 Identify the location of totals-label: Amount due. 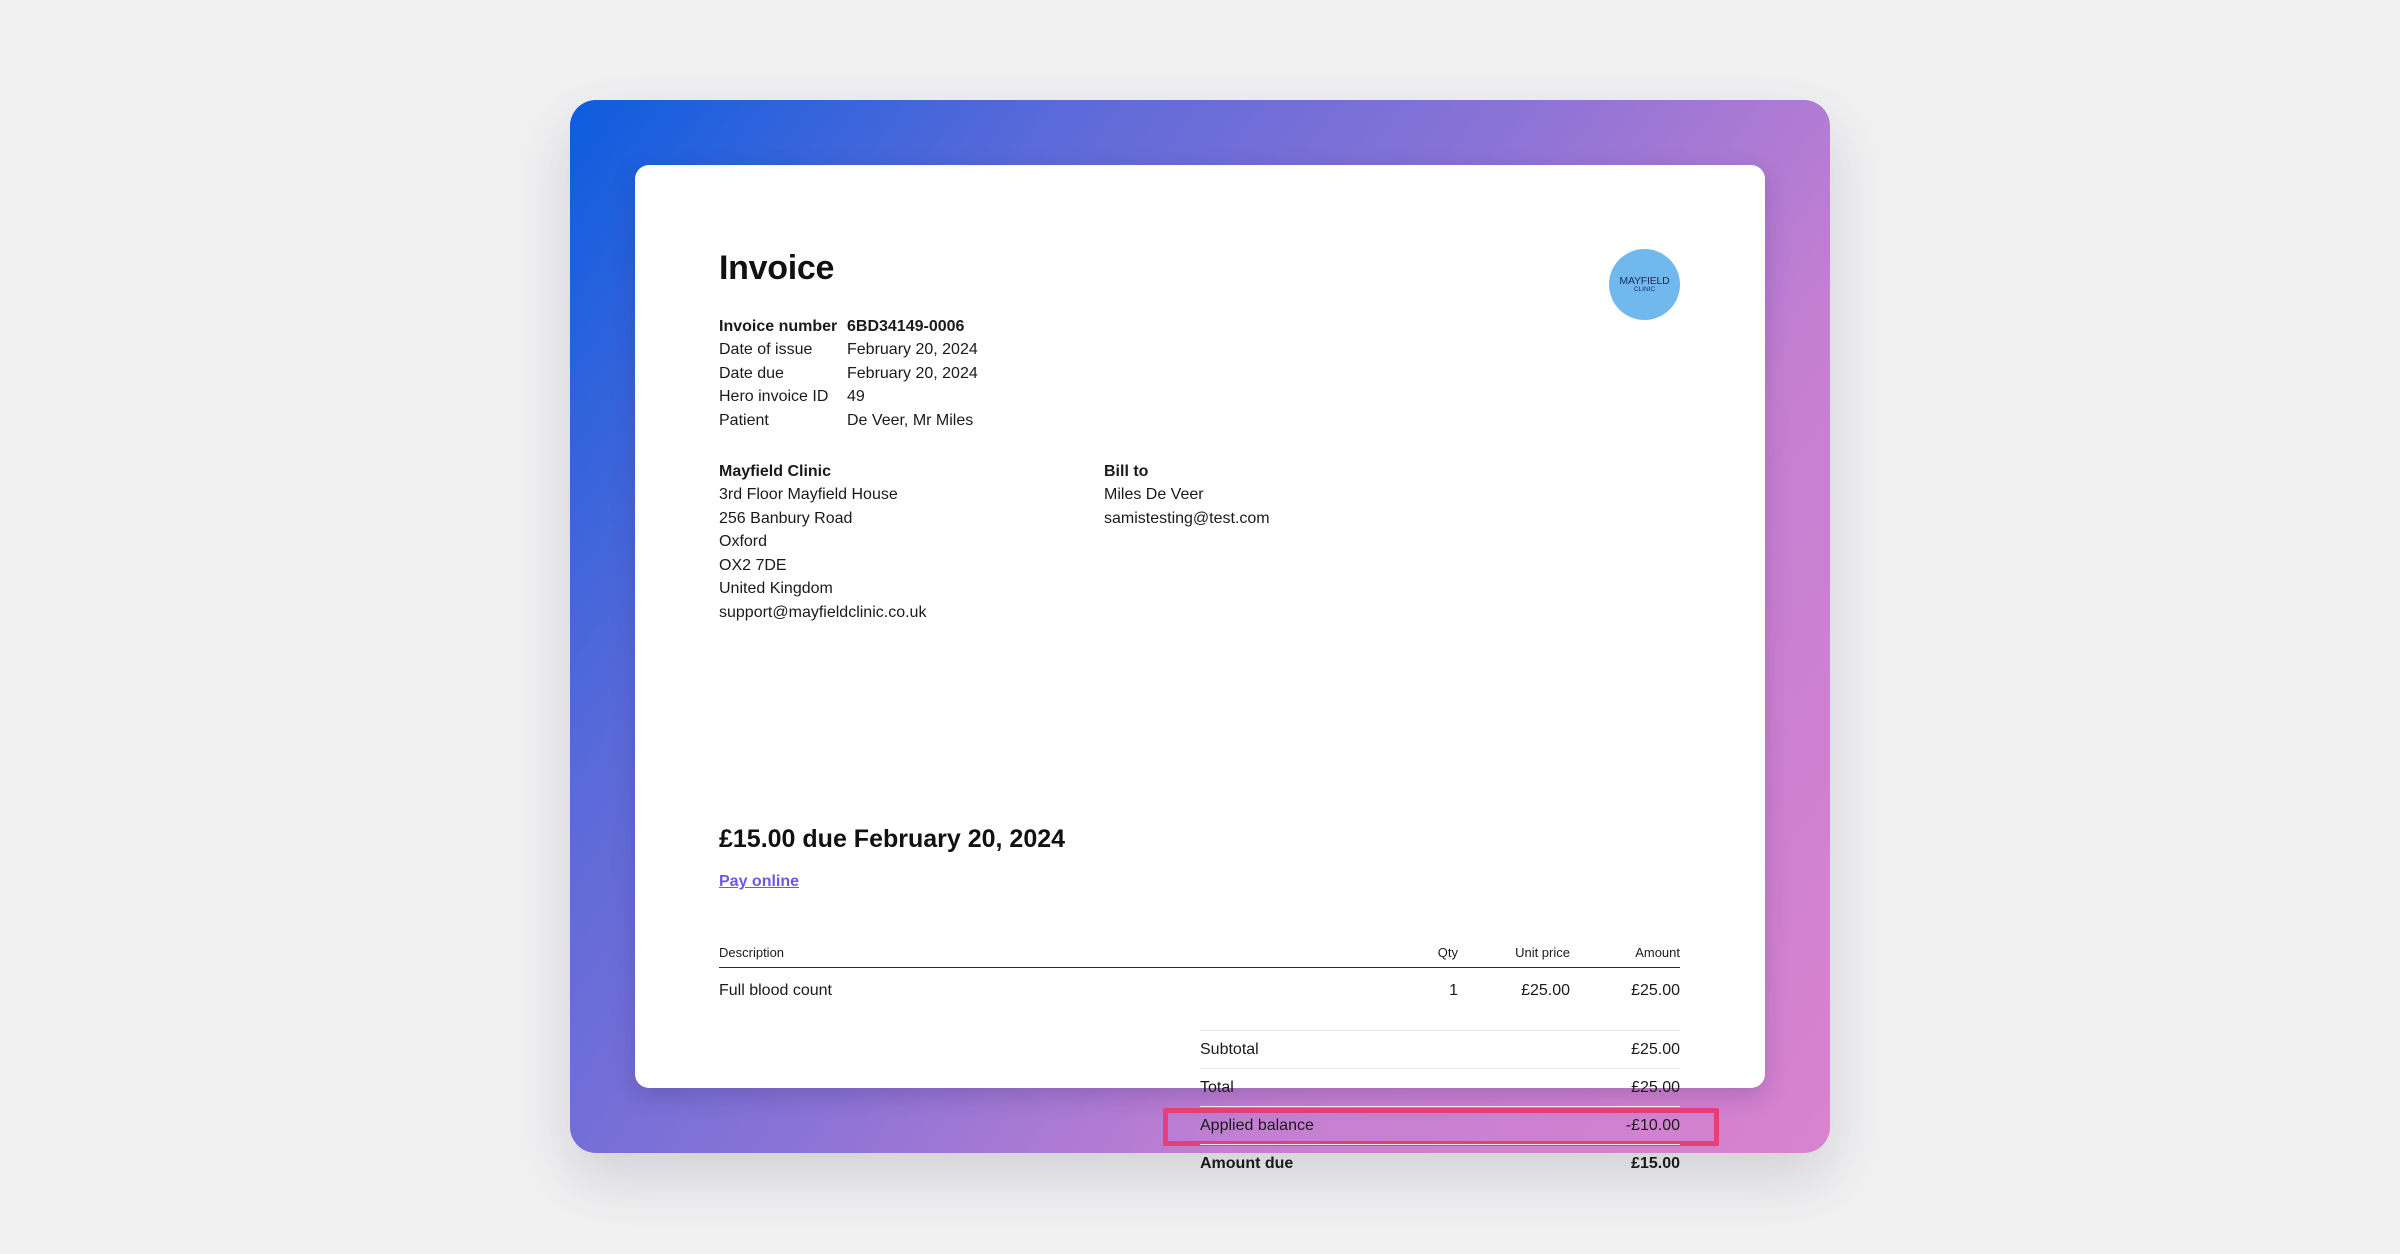
(1247, 1163).